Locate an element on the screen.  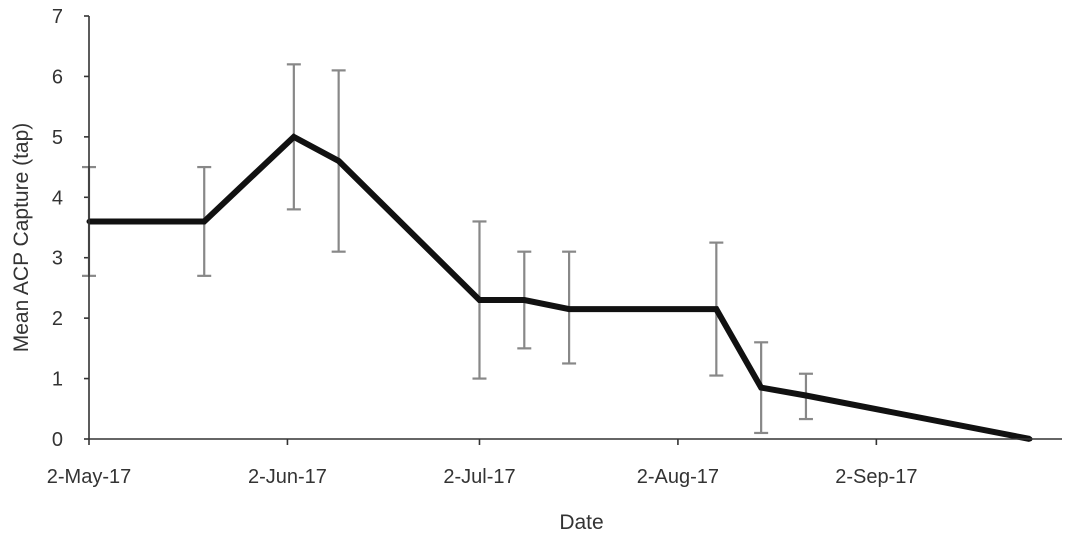
y-tick-label: 0 is located at coordinates (57, 440).